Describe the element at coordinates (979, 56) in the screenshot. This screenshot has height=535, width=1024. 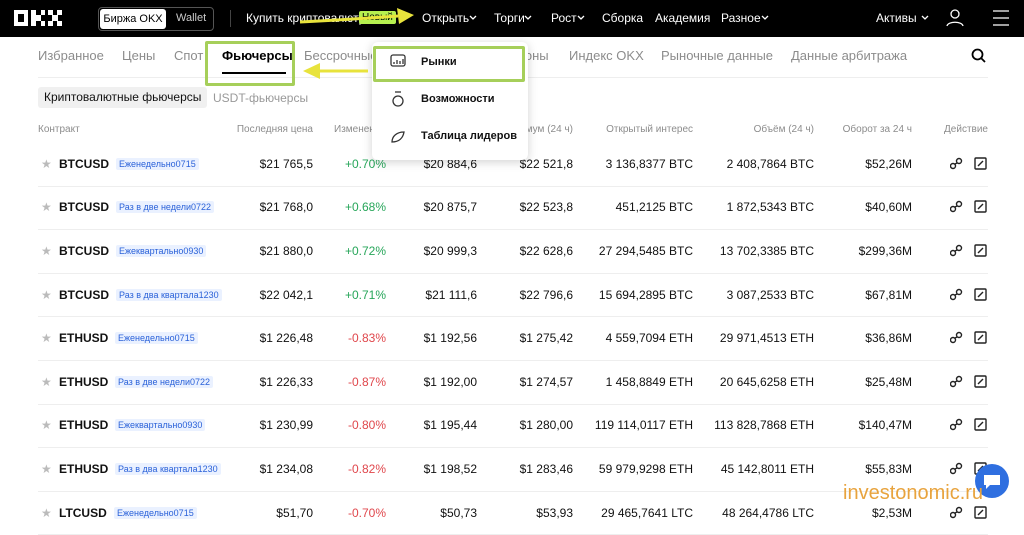
I see `search-icon` at that location.